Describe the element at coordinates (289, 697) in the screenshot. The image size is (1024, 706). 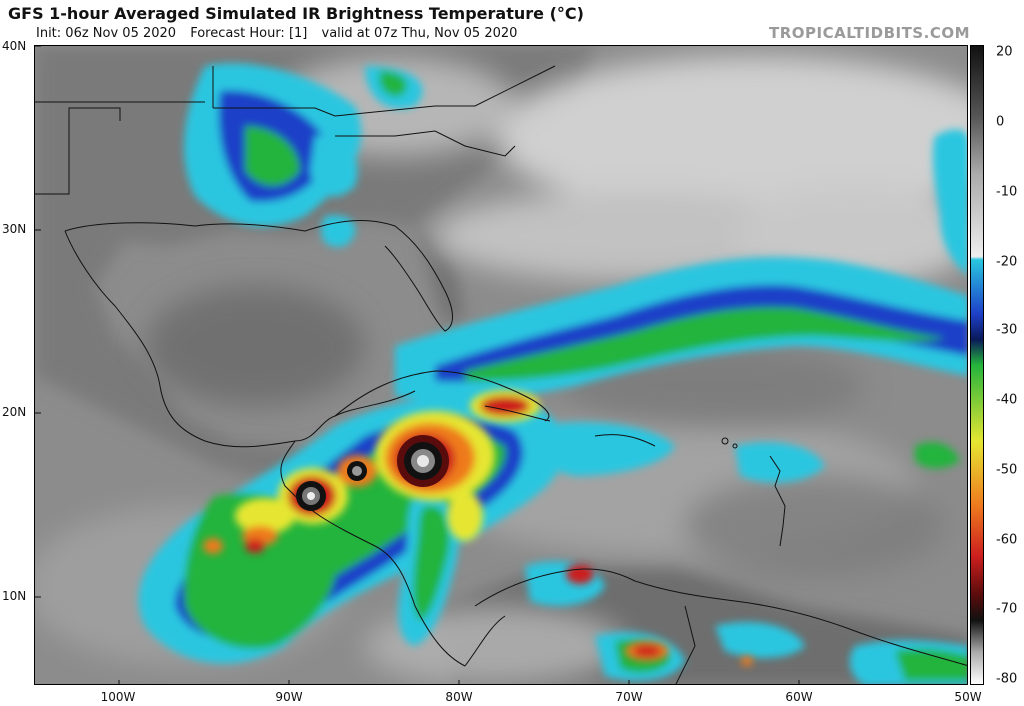
I see `lon-label: 90W` at that location.